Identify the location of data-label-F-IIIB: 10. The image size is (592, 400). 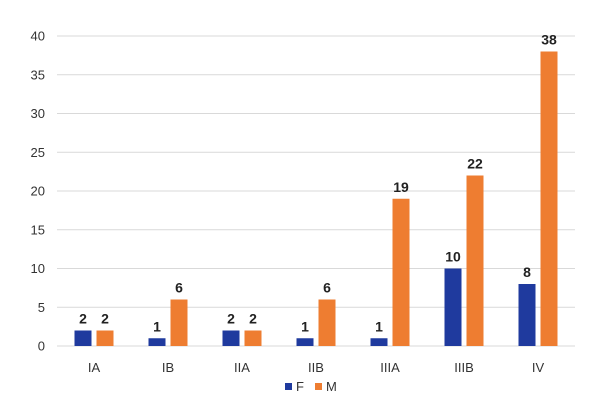
(453, 257).